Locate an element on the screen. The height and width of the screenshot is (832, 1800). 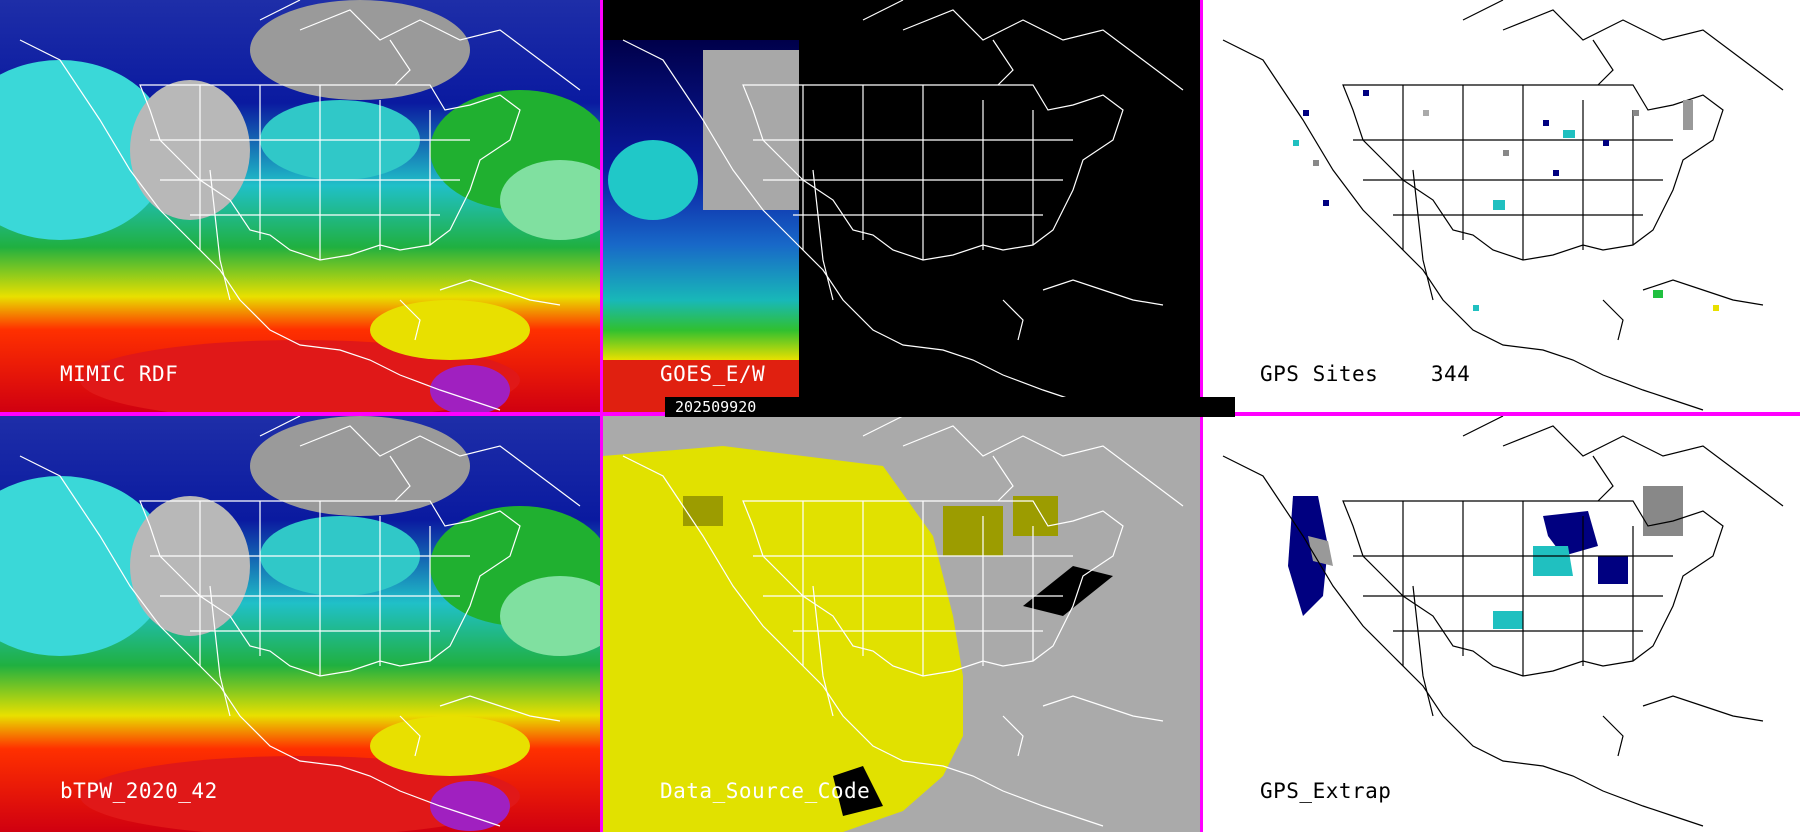
timestamp: 202509920 is located at coordinates (950, 407).